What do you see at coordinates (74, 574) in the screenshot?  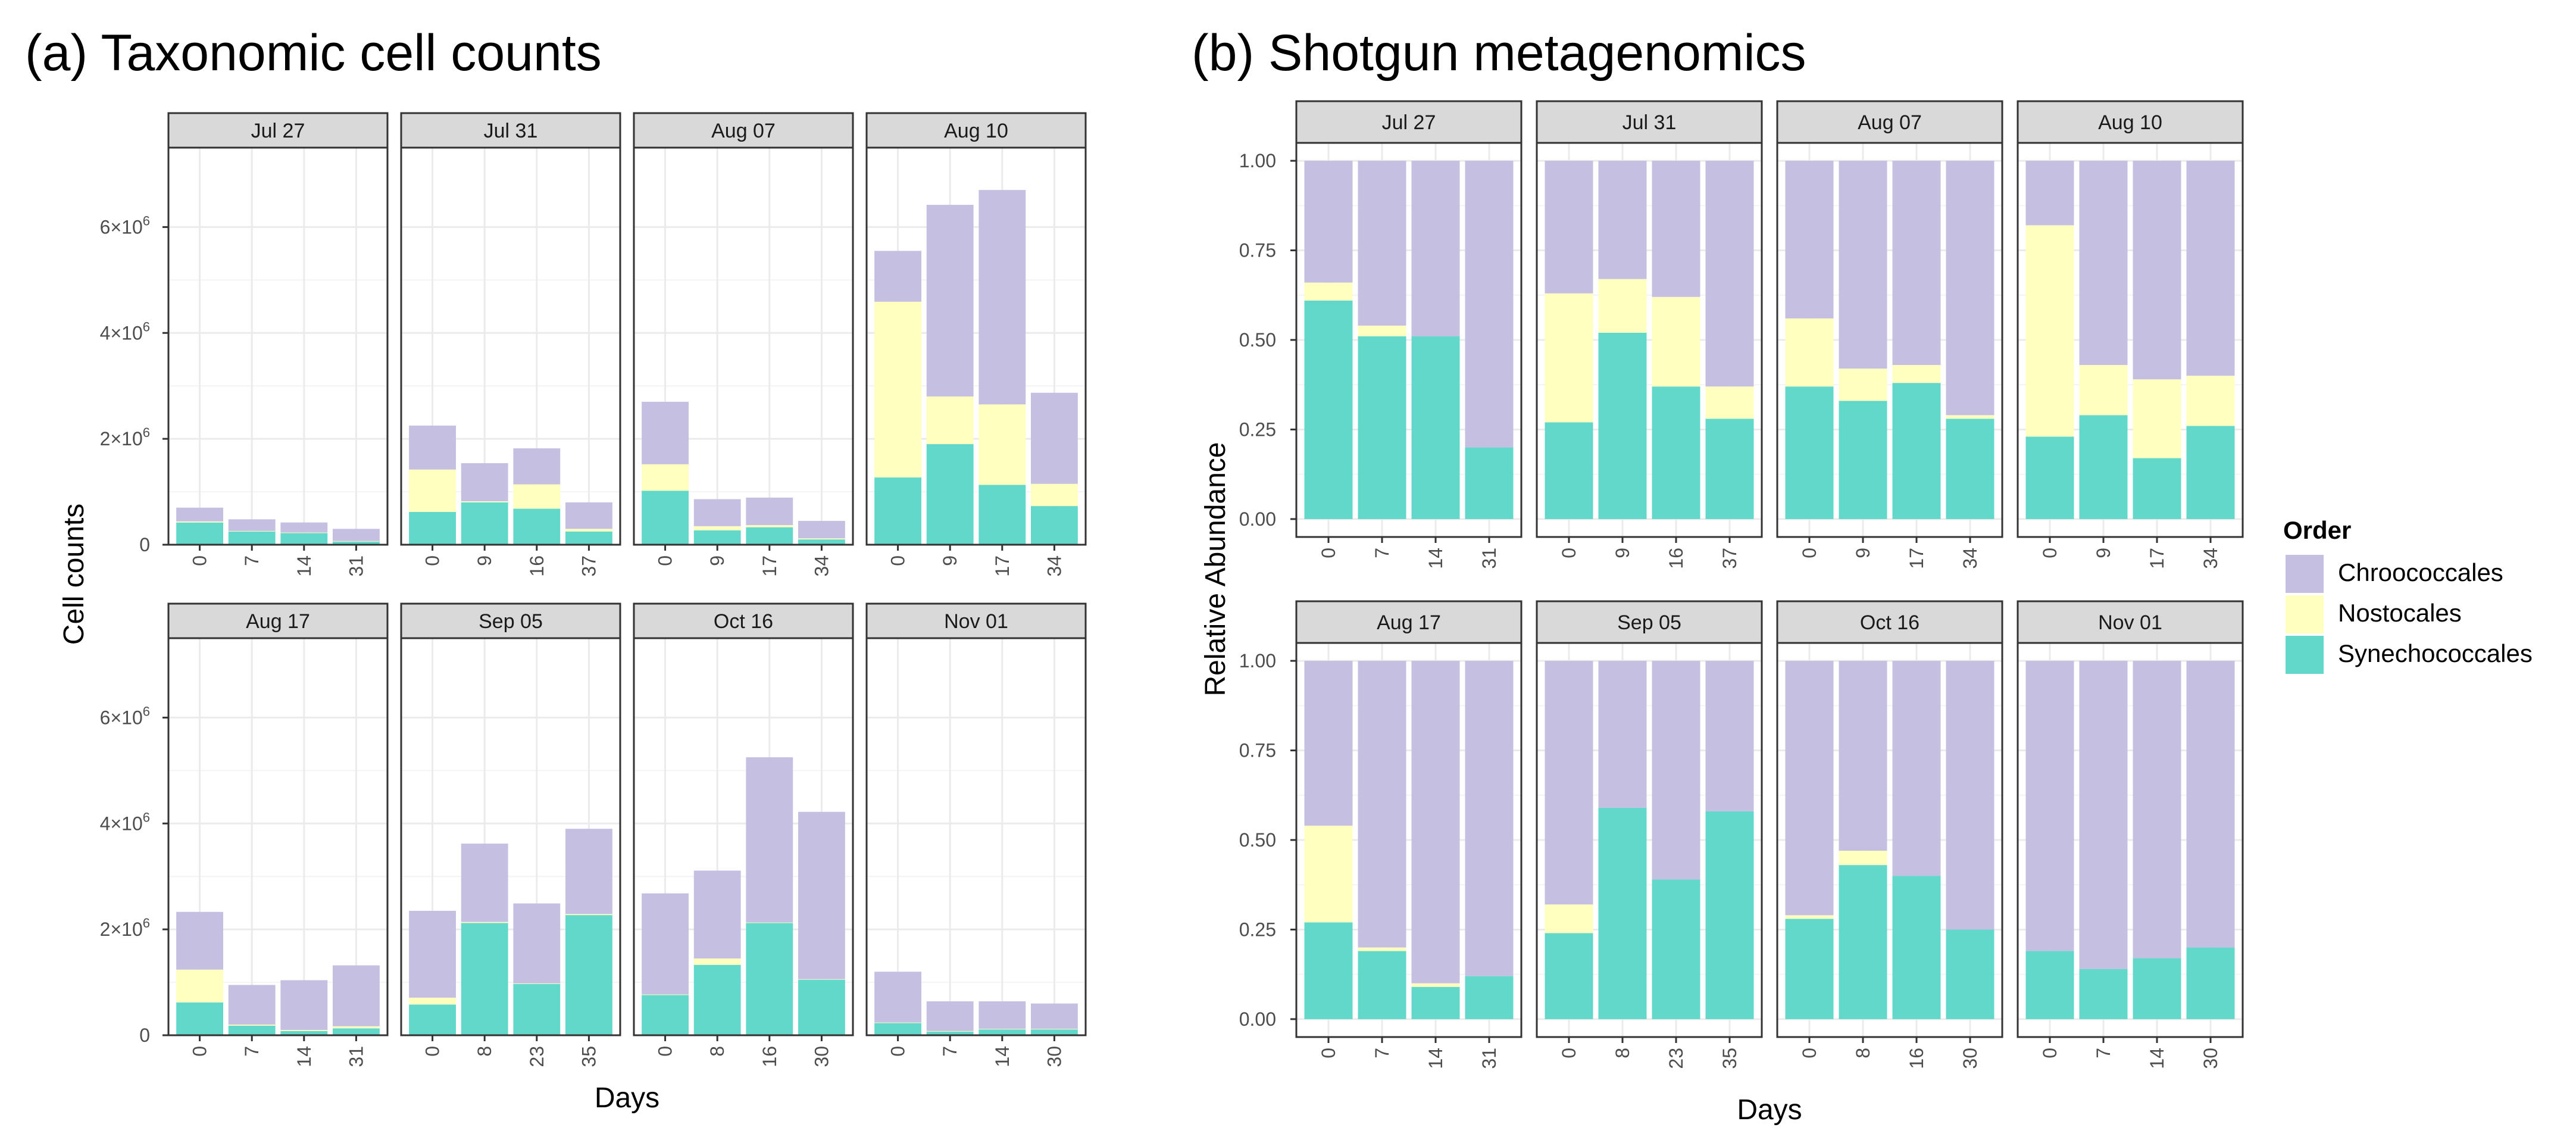 I see `y-axis-title: Cell counts` at bounding box center [74, 574].